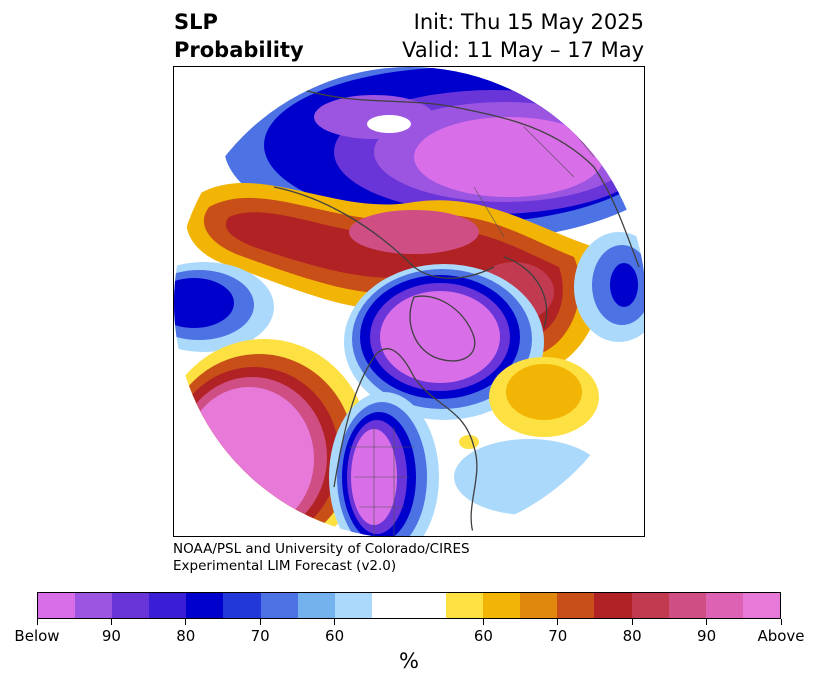 The height and width of the screenshot is (686, 819). What do you see at coordinates (440, 337) in the screenshot?
I see `north-atlantic-below-core` at bounding box center [440, 337].